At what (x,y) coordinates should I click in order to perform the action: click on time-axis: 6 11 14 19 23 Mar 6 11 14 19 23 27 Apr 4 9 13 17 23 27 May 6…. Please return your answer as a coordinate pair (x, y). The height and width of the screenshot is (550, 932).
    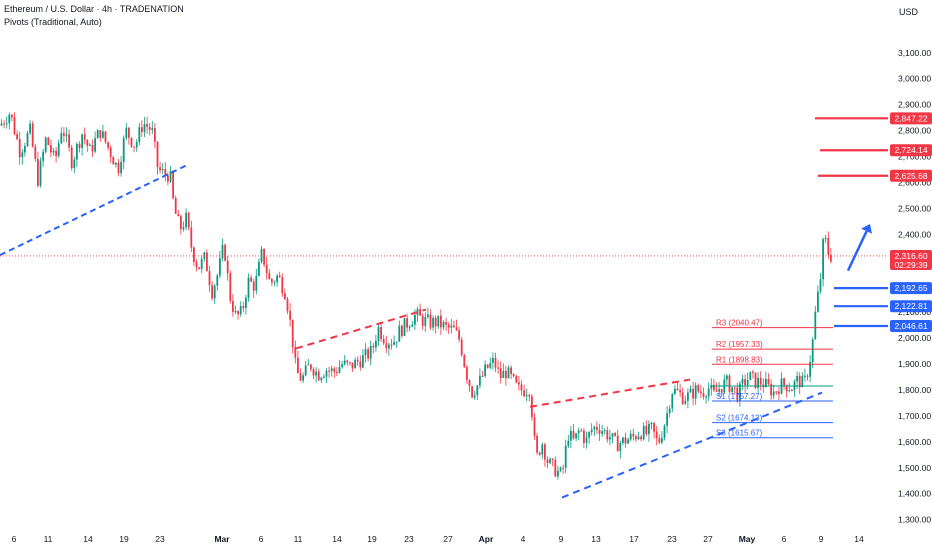
    Looking at the image, I should click on (438, 539).